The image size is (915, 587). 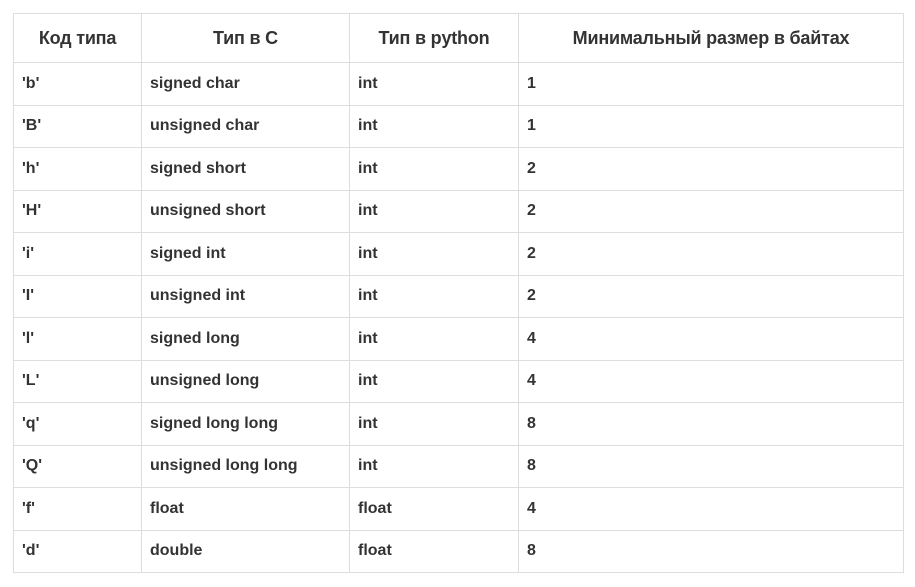 I want to click on cell-c-type: unsigned int, so click(x=245, y=296).